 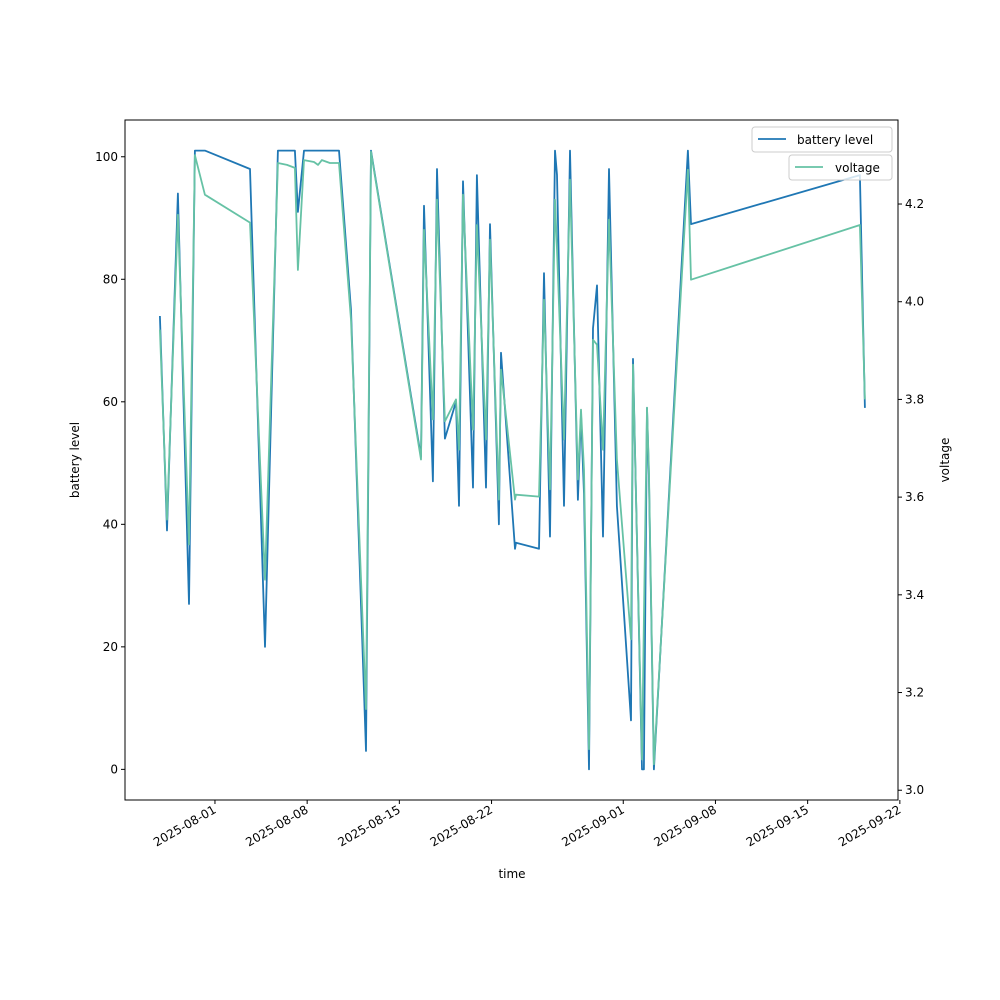 What do you see at coordinates (914, 399) in the screenshot?
I see `y2-tick-label: 3.8` at bounding box center [914, 399].